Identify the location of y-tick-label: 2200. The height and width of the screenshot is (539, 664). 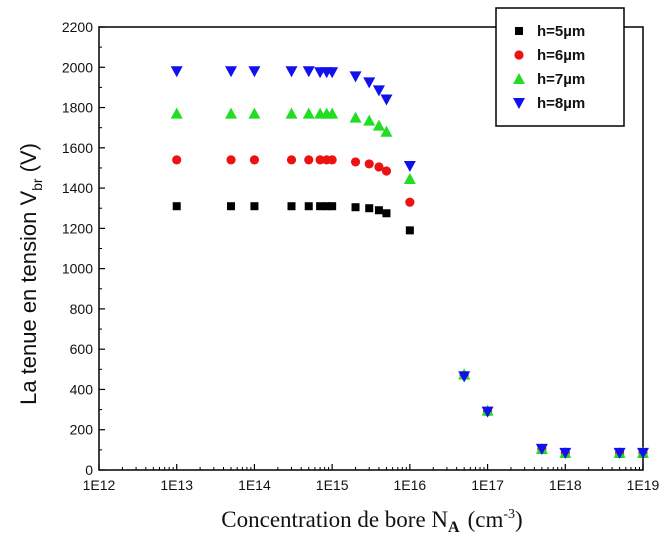
(77, 27).